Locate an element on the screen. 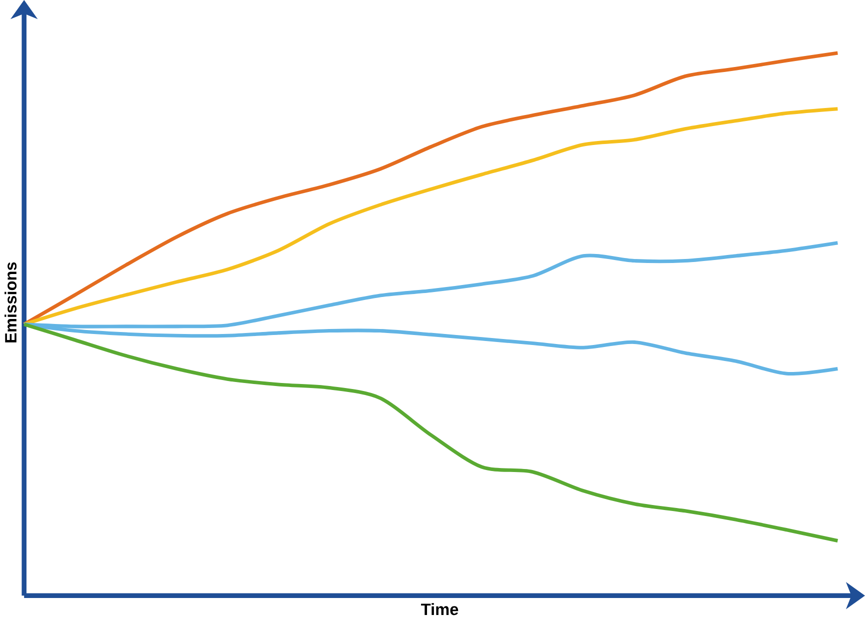 This screenshot has width=865, height=620. y-axis-title: Emissions is located at coordinates (10, 302).